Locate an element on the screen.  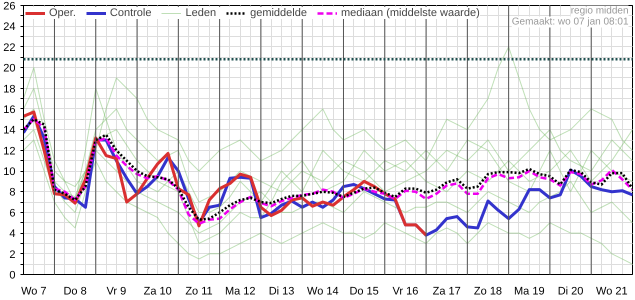
x-tick-label: Wo 7 is located at coordinates (34, 292).